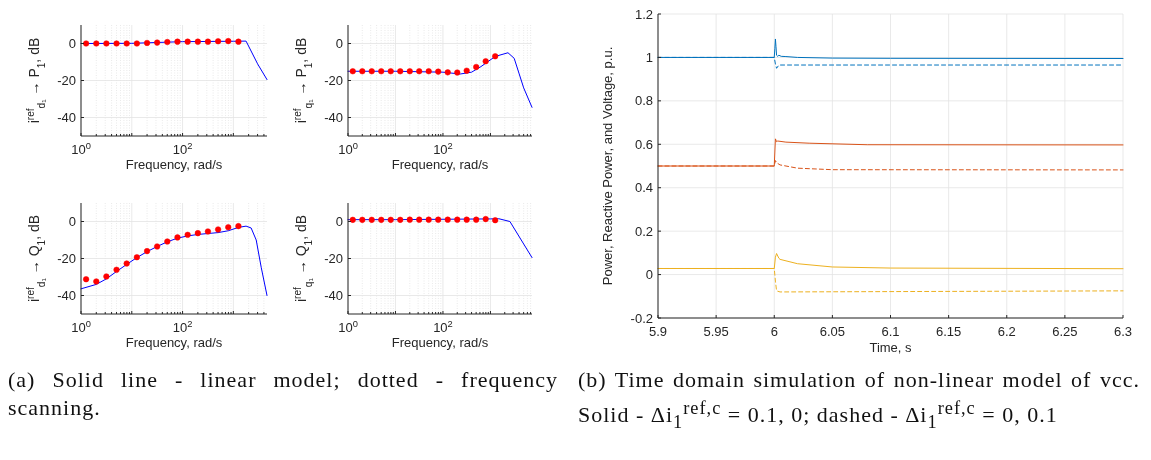  What do you see at coordinates (774, 331) in the screenshot?
I see `x-tick-label: 6` at bounding box center [774, 331].